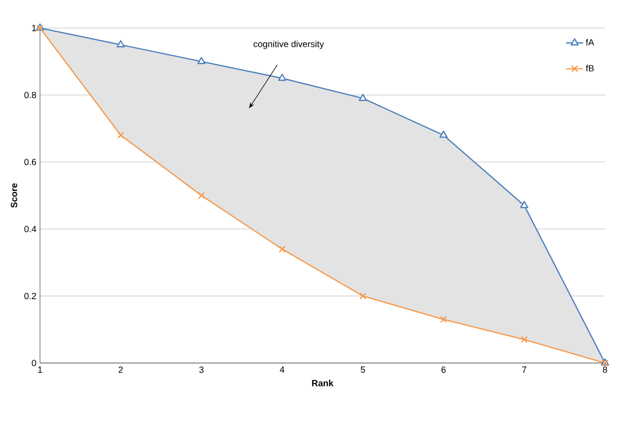 The height and width of the screenshot is (425, 619). What do you see at coordinates (323, 383) in the screenshot?
I see `x-axis-title: Rank` at bounding box center [323, 383].